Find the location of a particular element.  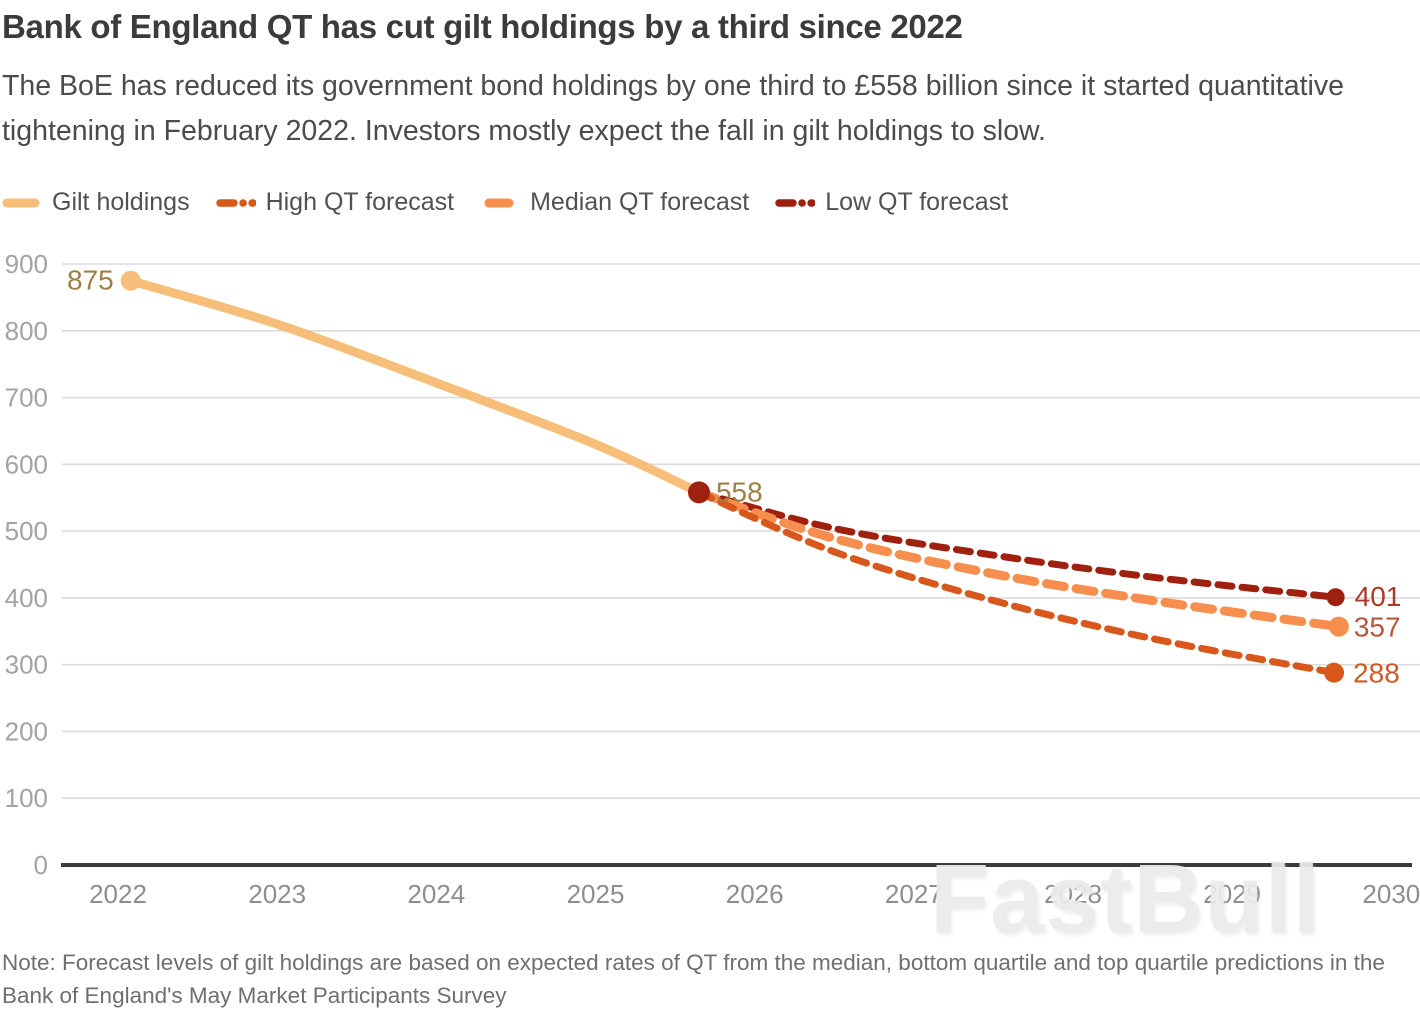

legend-label: Median QT forecast is located at coordinates (640, 202).